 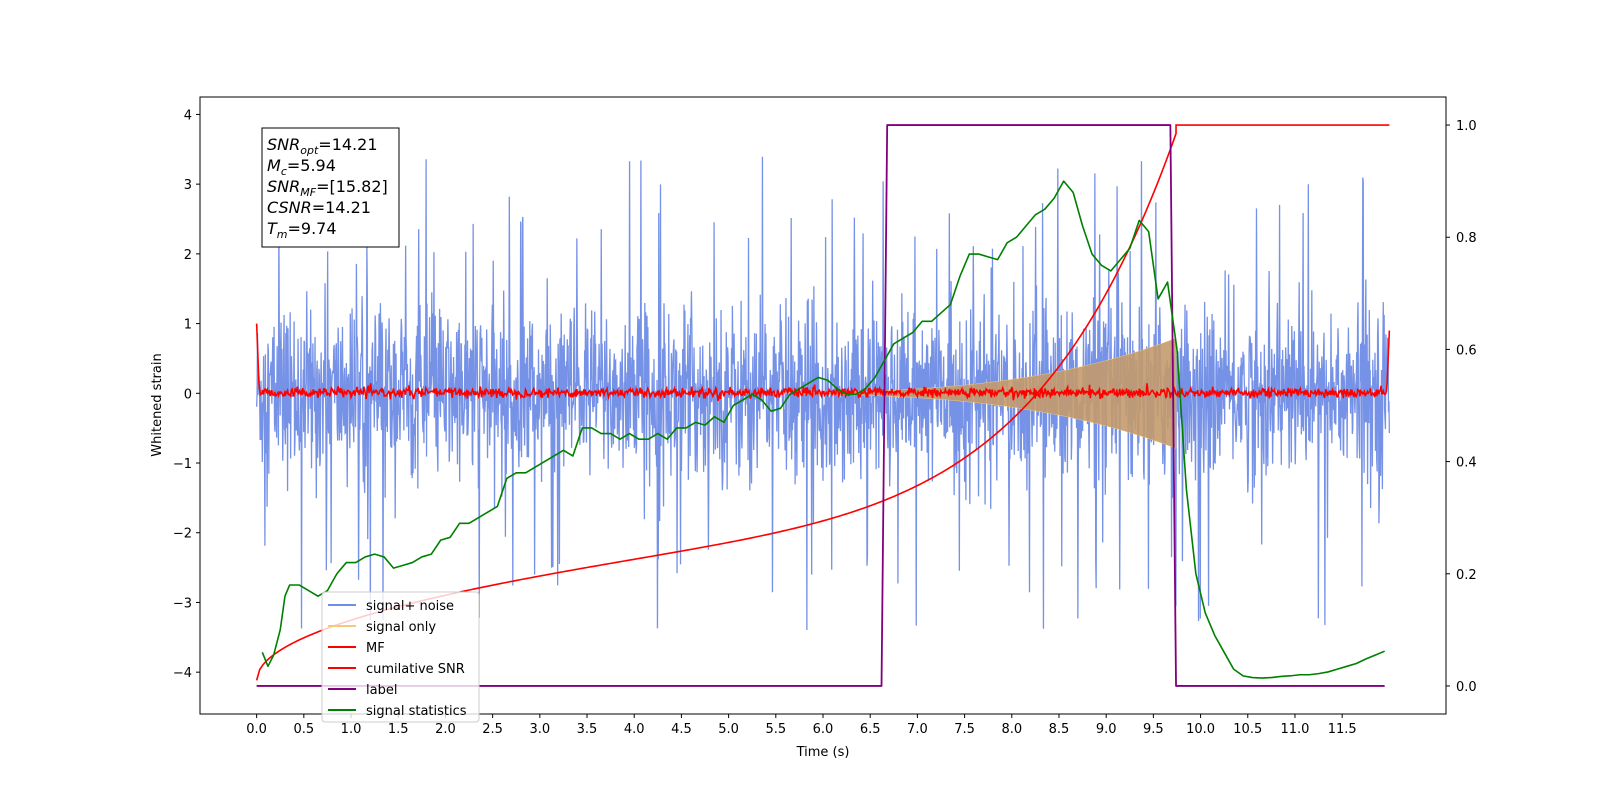 I want to click on annotation-line: SNRMF=[15.82], so click(x=327, y=188).